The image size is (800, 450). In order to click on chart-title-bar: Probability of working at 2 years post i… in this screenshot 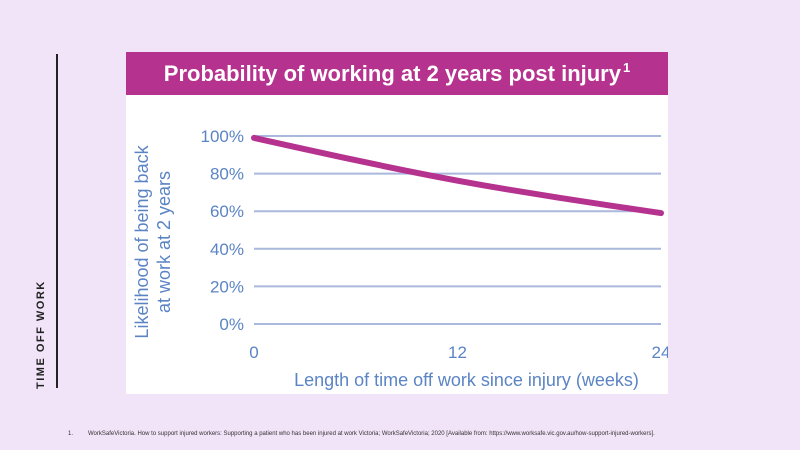, I will do `click(397, 73)`.